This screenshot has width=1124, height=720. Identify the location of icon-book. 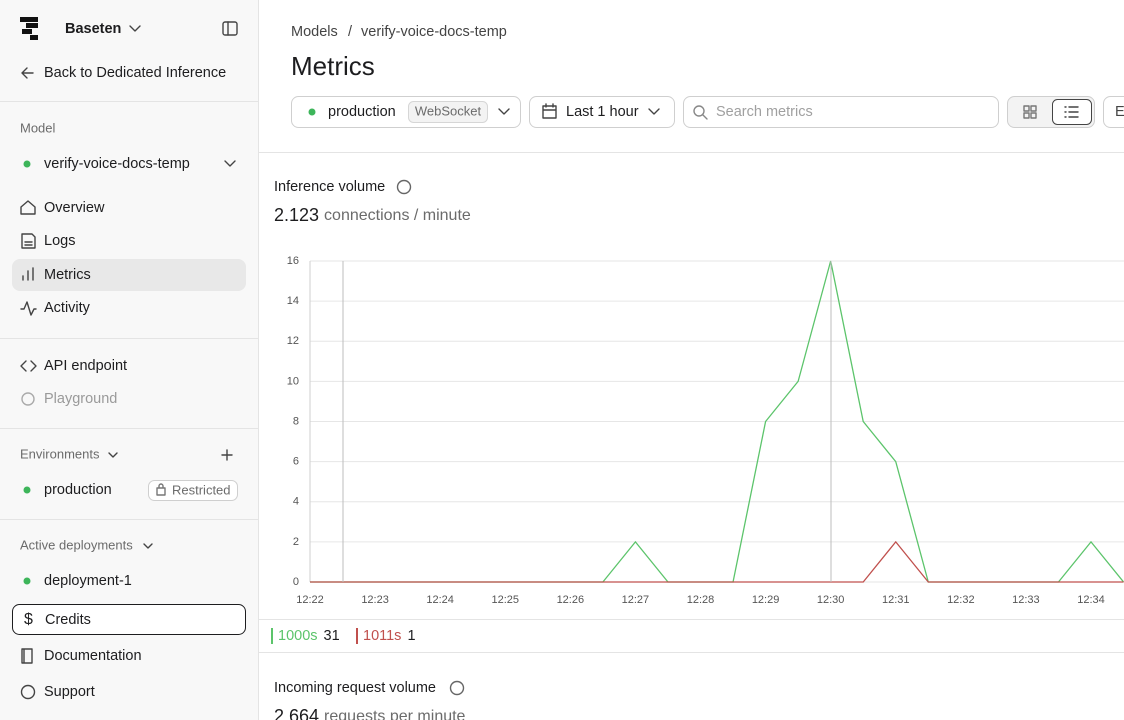
(27, 656).